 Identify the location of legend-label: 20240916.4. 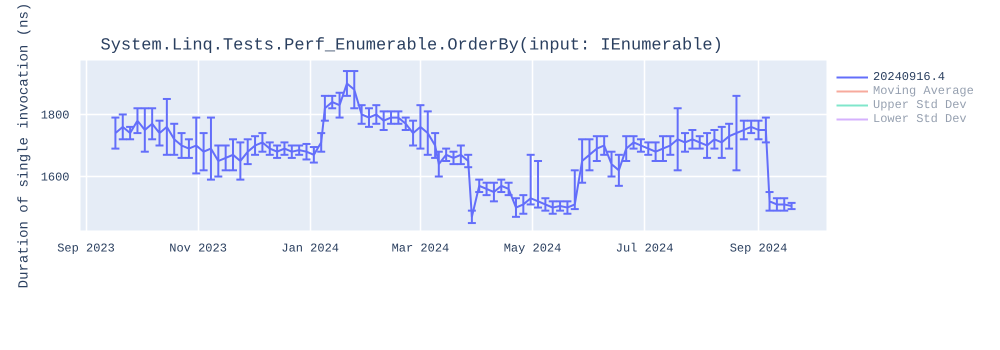
(909, 77).